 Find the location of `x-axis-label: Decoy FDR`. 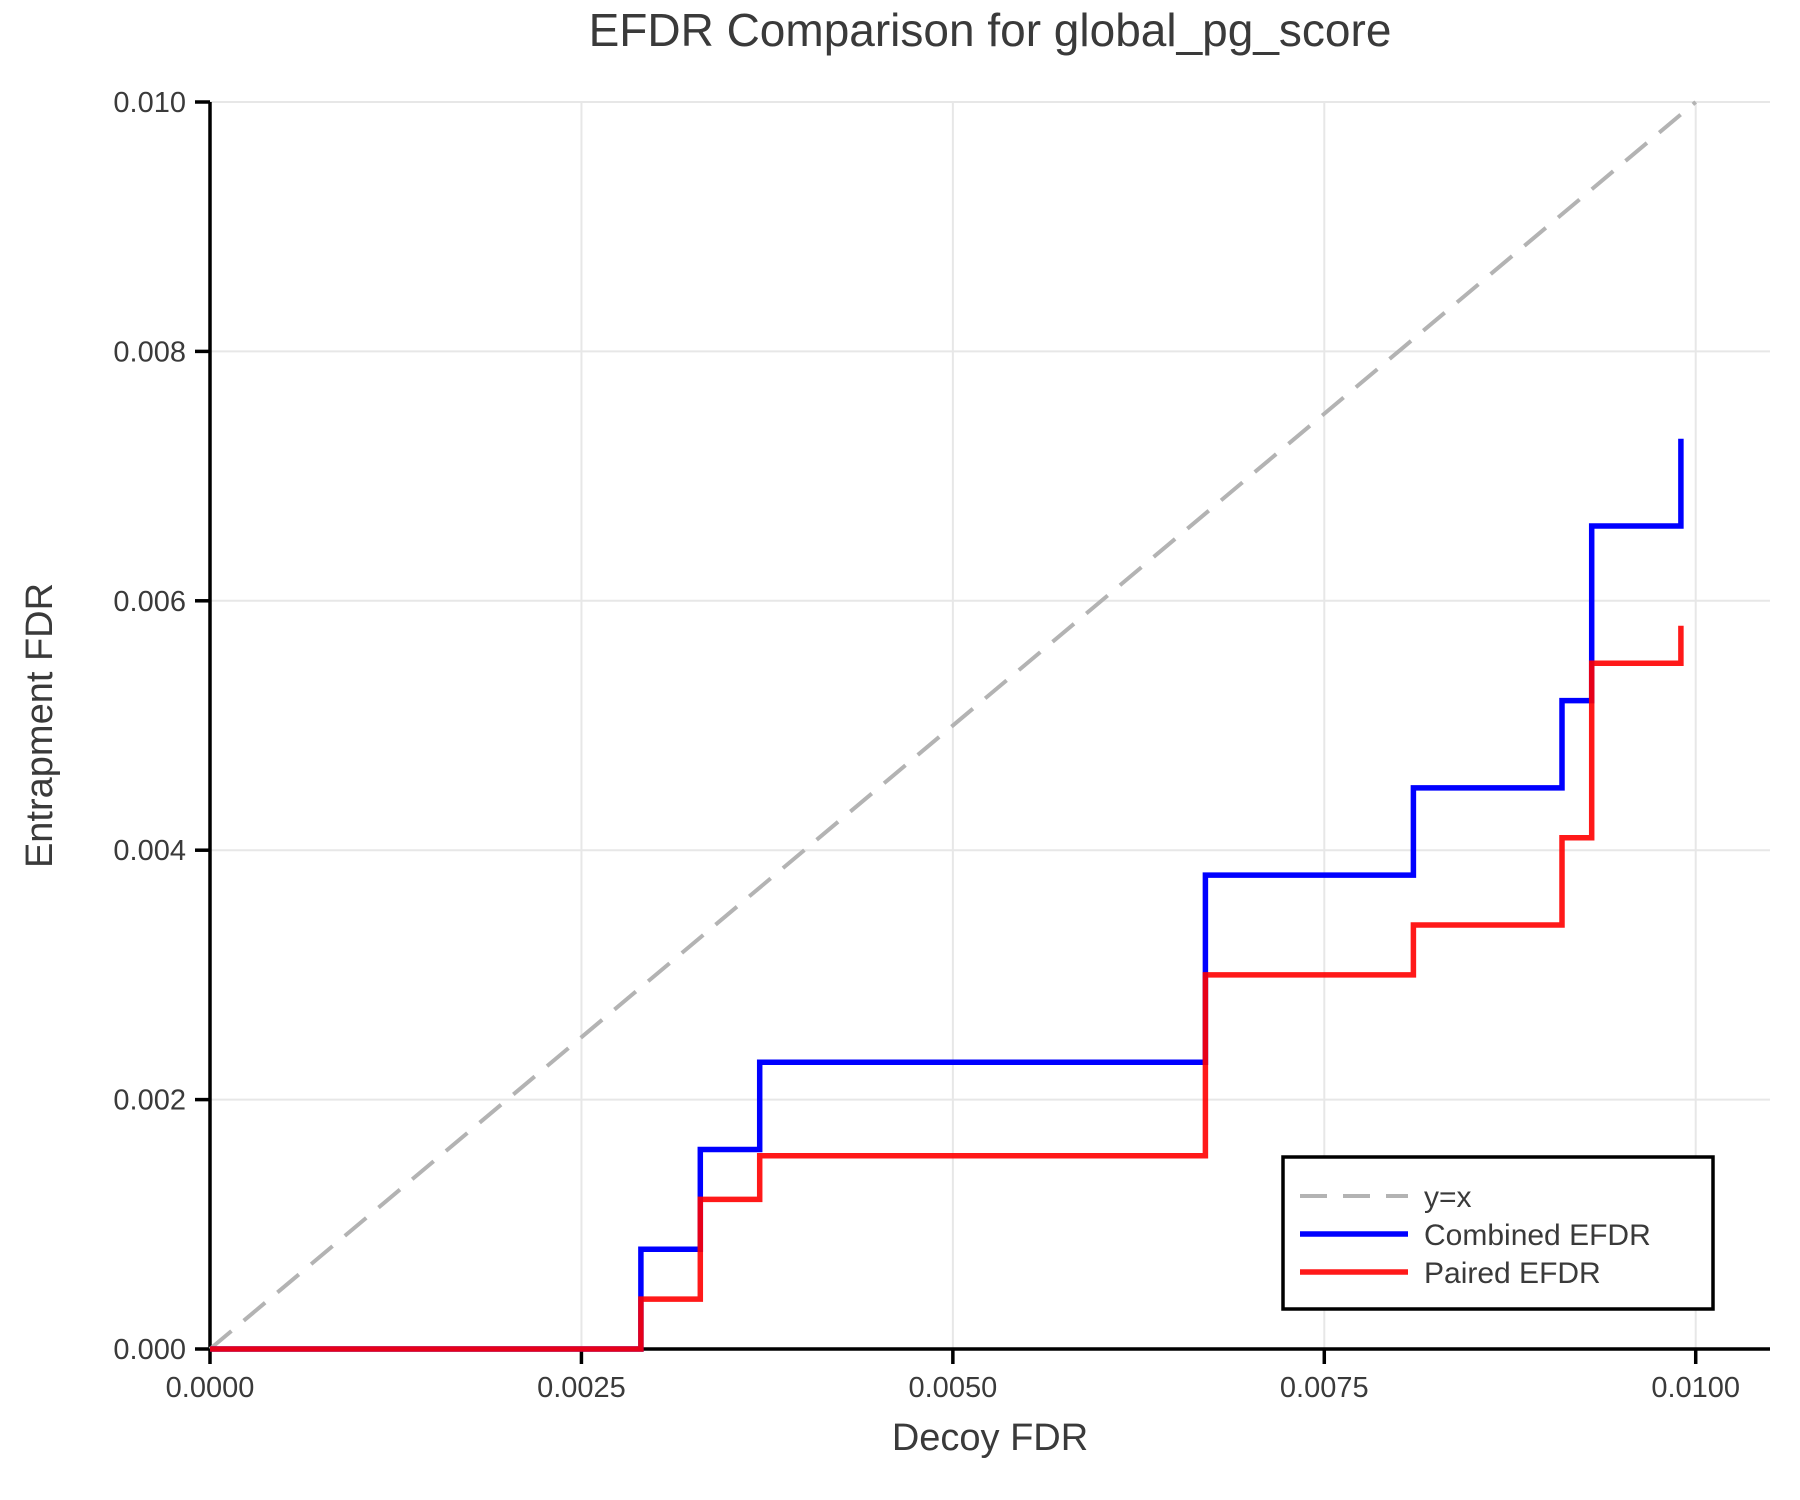

x-axis-label: Decoy FDR is located at coordinates (990, 1438).